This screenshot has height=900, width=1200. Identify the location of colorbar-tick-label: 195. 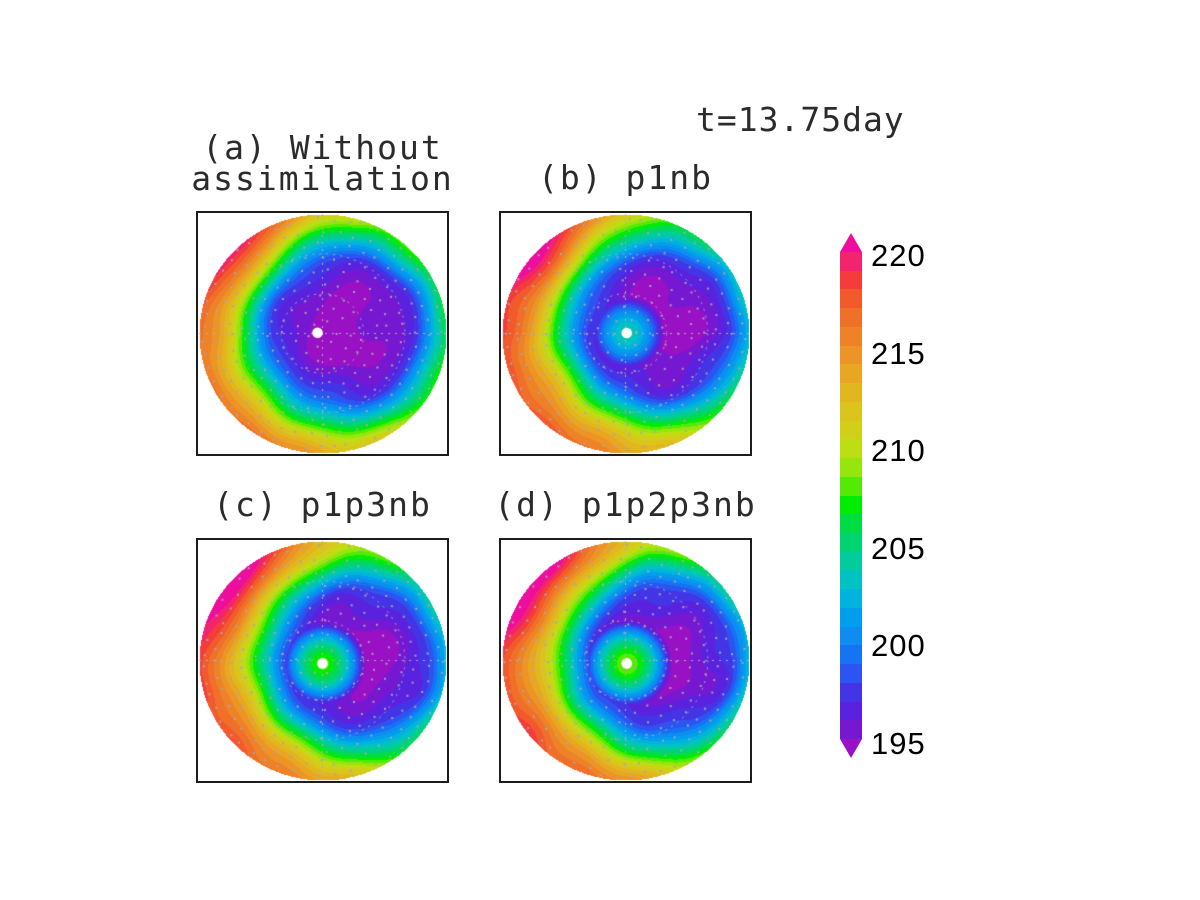
(898, 743).